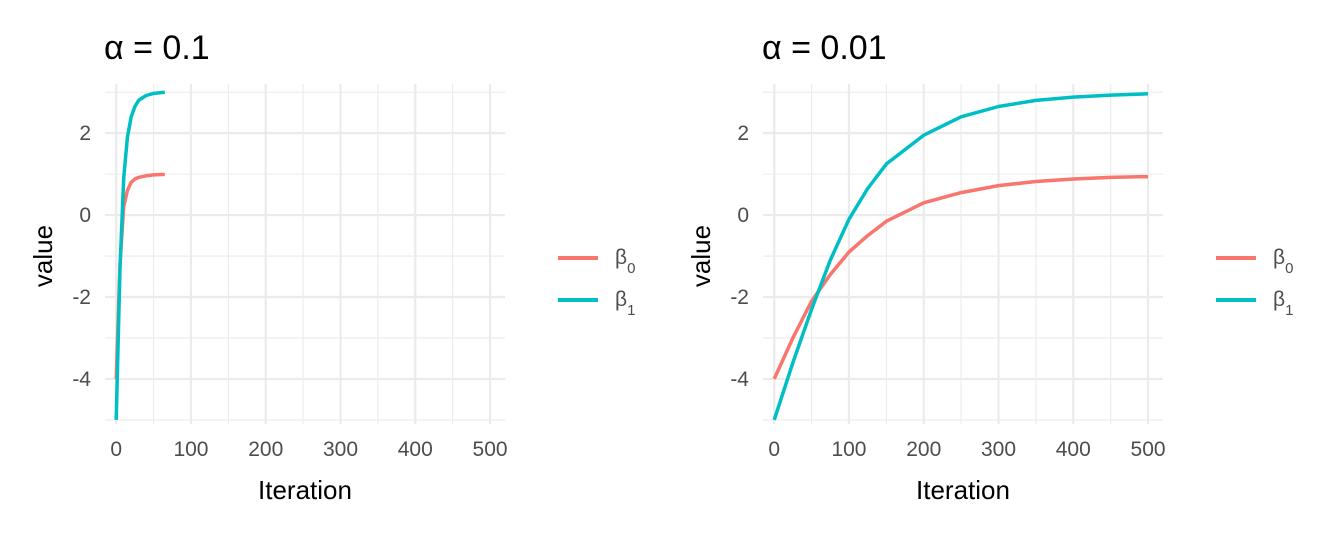  I want to click on panel-title: α = 0.1, so click(157, 48).